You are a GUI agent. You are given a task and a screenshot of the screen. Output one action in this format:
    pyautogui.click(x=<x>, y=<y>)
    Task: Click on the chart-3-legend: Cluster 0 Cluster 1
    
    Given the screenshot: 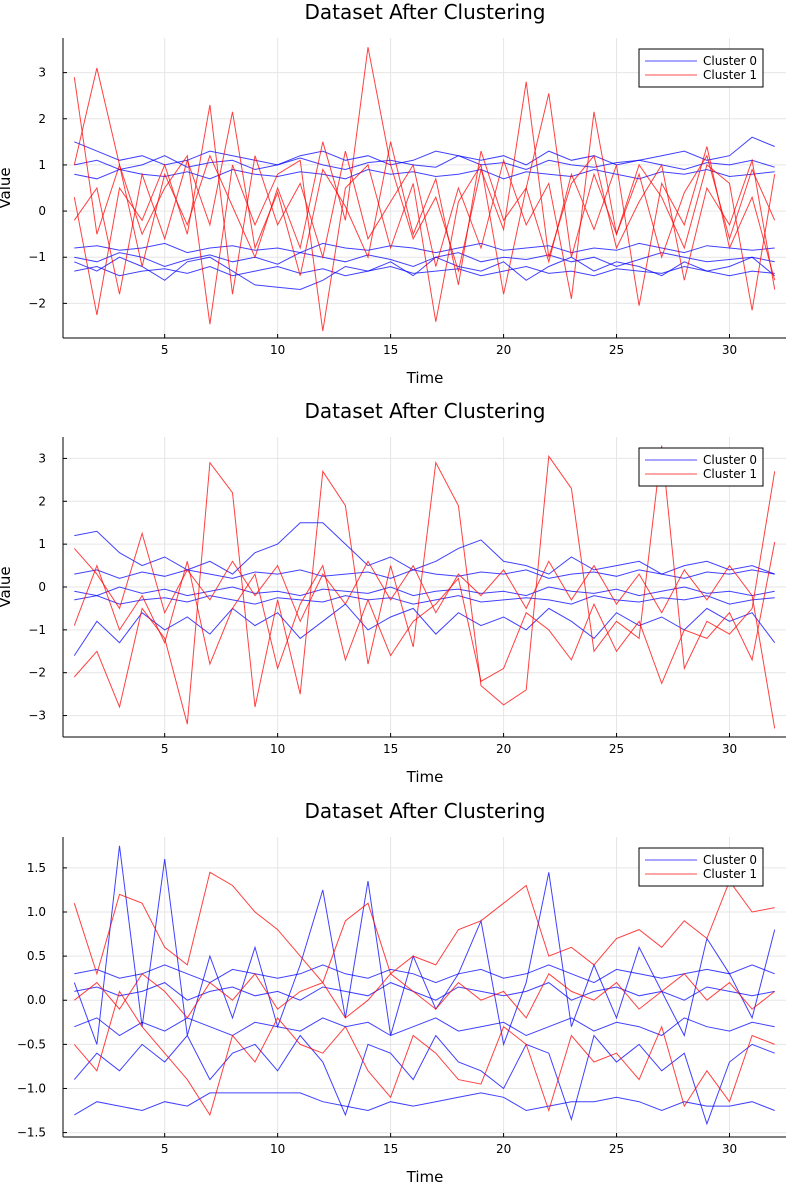 What is the action you would take?
    pyautogui.click(x=701, y=867)
    